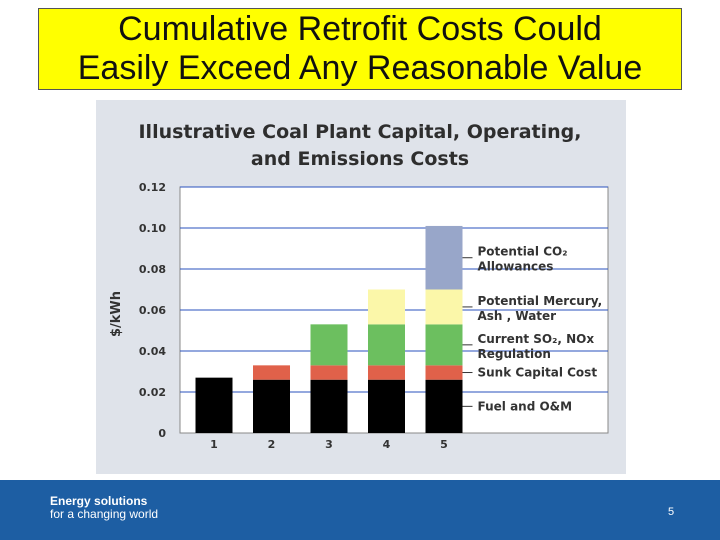  Describe the element at coordinates (517, 316) in the screenshot. I see `legend-label-line-2: Ash , Water` at that location.